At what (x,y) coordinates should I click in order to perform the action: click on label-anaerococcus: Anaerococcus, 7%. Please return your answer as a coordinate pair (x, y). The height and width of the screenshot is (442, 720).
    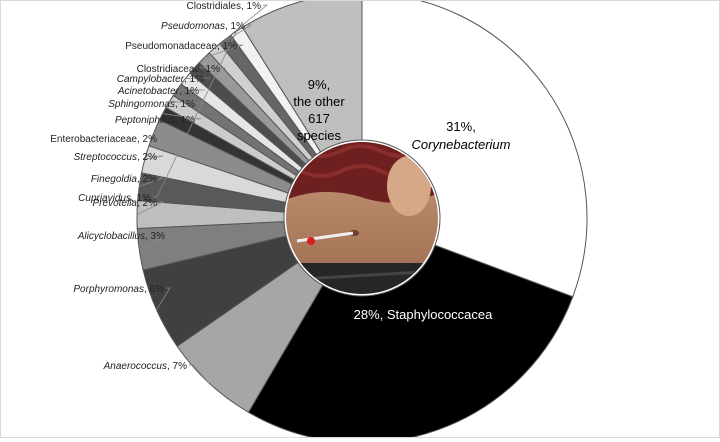
    Looking at the image, I should click on (145, 366).